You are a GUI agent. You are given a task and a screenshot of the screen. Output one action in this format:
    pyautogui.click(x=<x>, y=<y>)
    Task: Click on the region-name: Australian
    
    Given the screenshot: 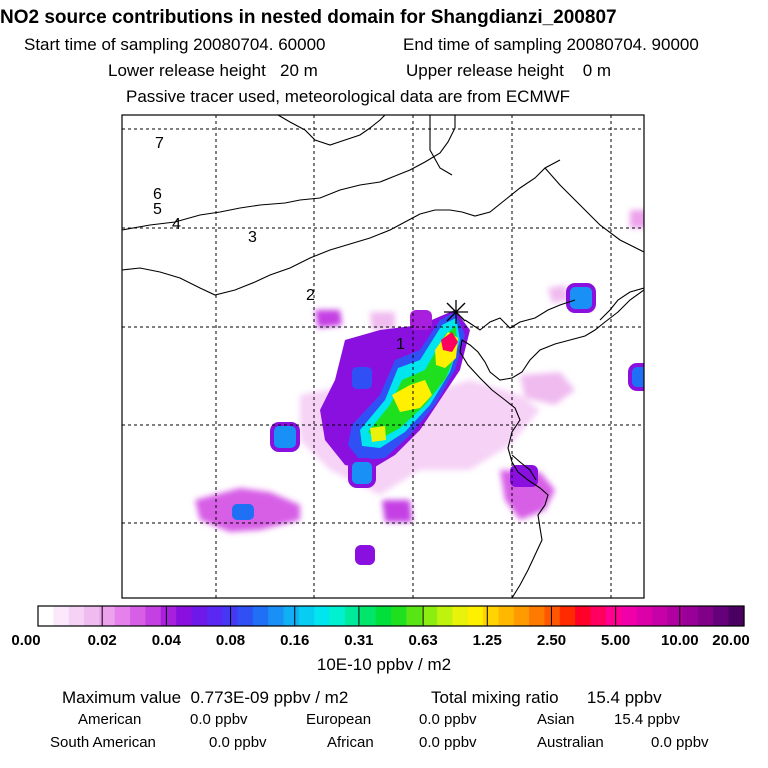 What is the action you would take?
    pyautogui.click(x=570, y=742)
    